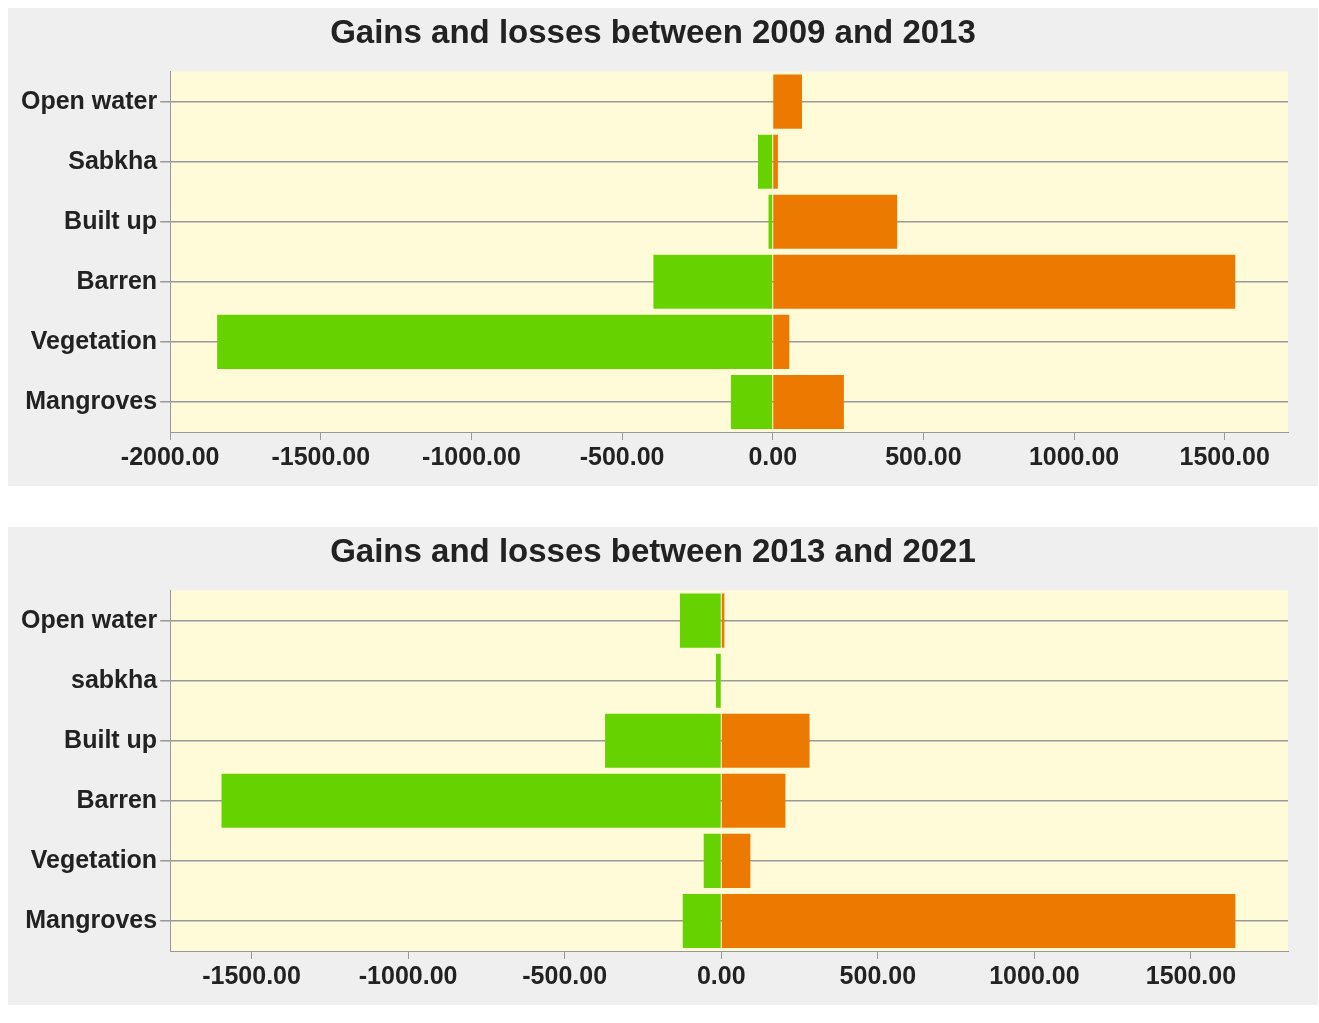 The image size is (1319, 1023). What do you see at coordinates (114, 678) in the screenshot?
I see `y-tick-label: sabkha` at bounding box center [114, 678].